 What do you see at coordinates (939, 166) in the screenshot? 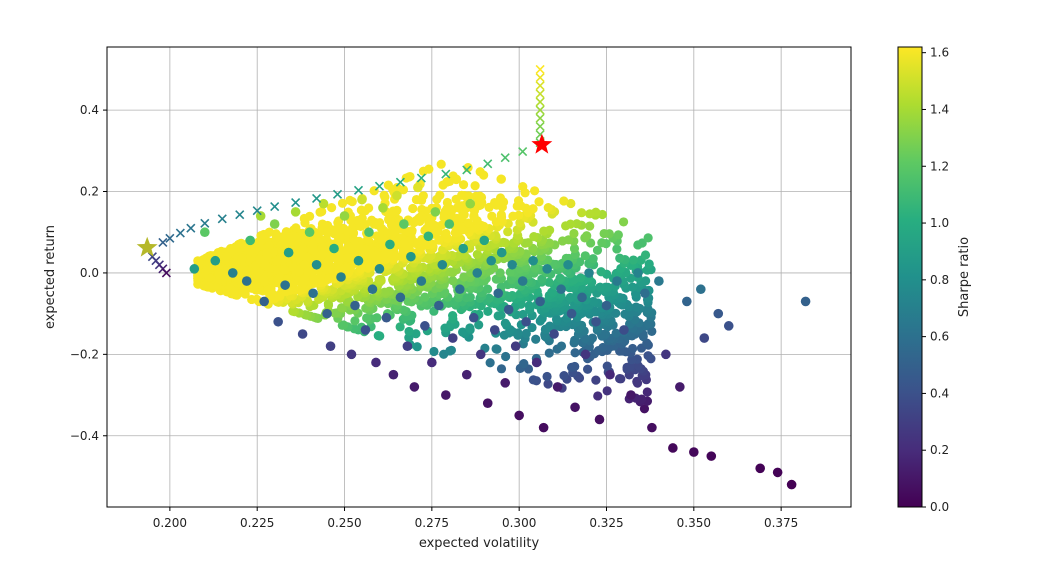
I see `colorbar-tick-label: 1.2` at bounding box center [939, 166].